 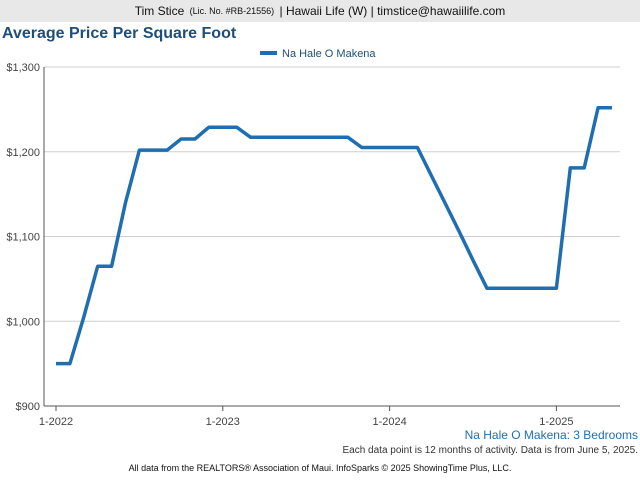 What do you see at coordinates (23, 68) in the screenshot?
I see `y-tick-label: $1,300` at bounding box center [23, 68].